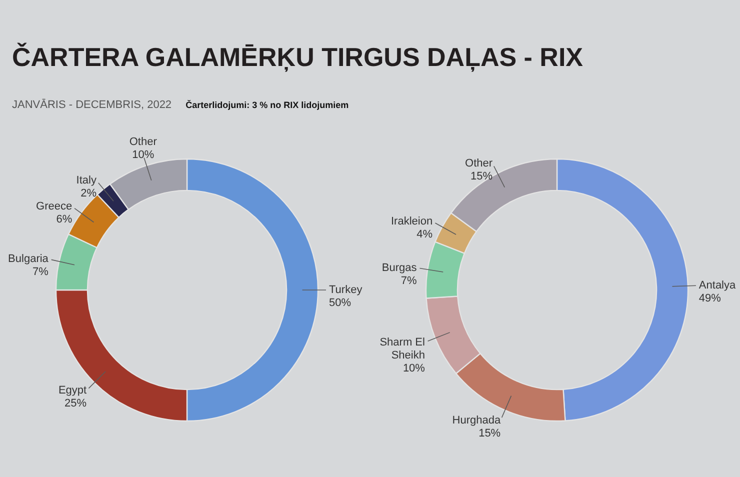  I want to click on slice-label: Burgas, so click(400, 268).